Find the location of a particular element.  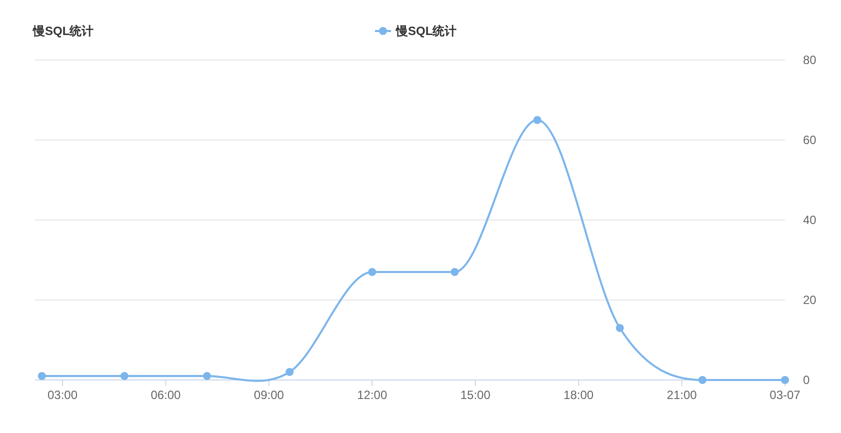

xtick: 06:00 is located at coordinates (165, 395).